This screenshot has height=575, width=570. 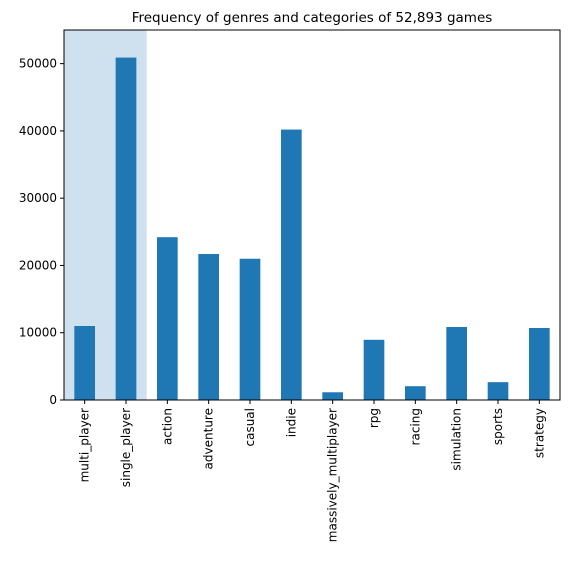 What do you see at coordinates (457, 439) in the screenshot?
I see `x-tick-label: simulation` at bounding box center [457, 439].